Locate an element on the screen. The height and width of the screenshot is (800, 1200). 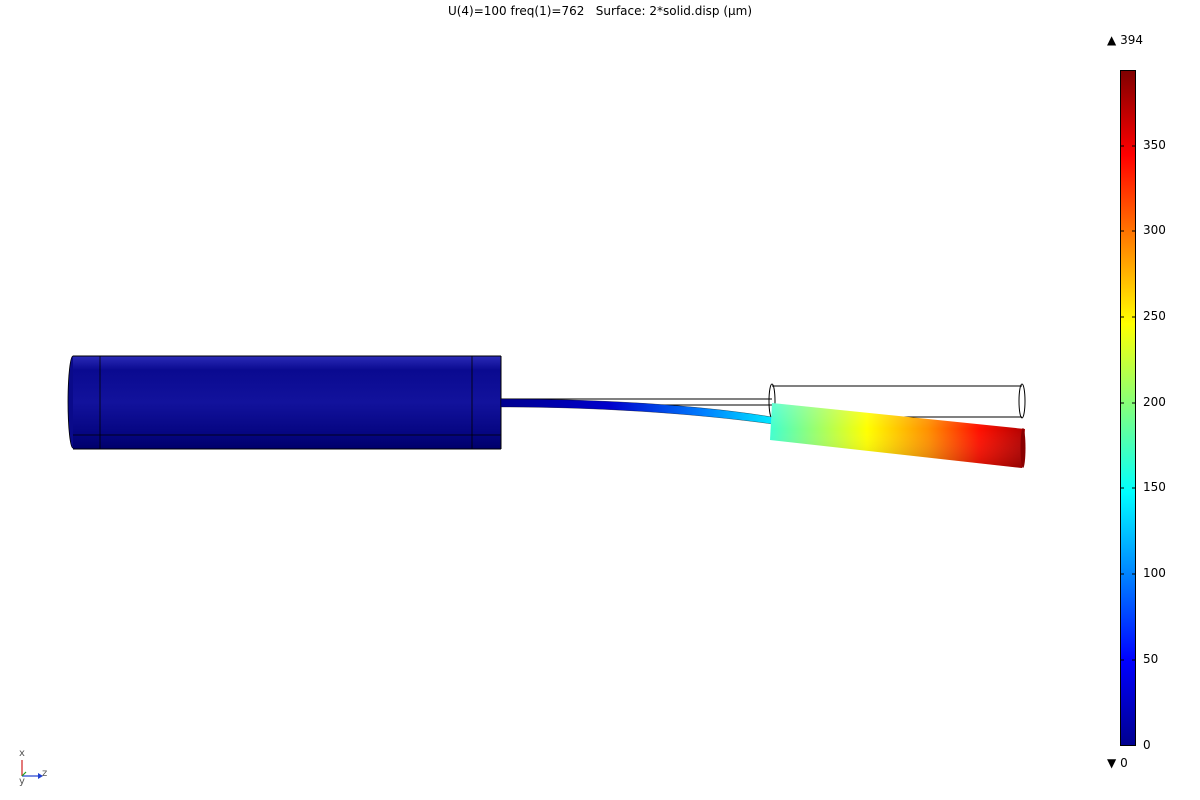
axis-triad: x y z is located at coordinates (37, 768).